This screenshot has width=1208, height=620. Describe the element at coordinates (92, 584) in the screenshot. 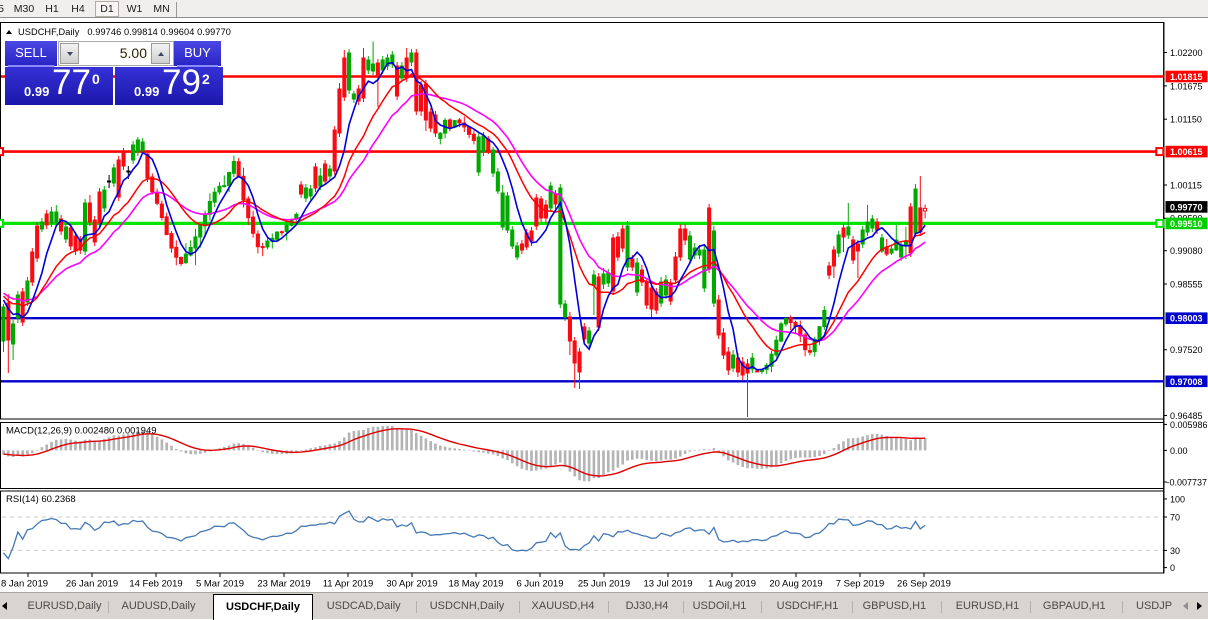

I see `svg-text: 26 Jan 2019` at that location.